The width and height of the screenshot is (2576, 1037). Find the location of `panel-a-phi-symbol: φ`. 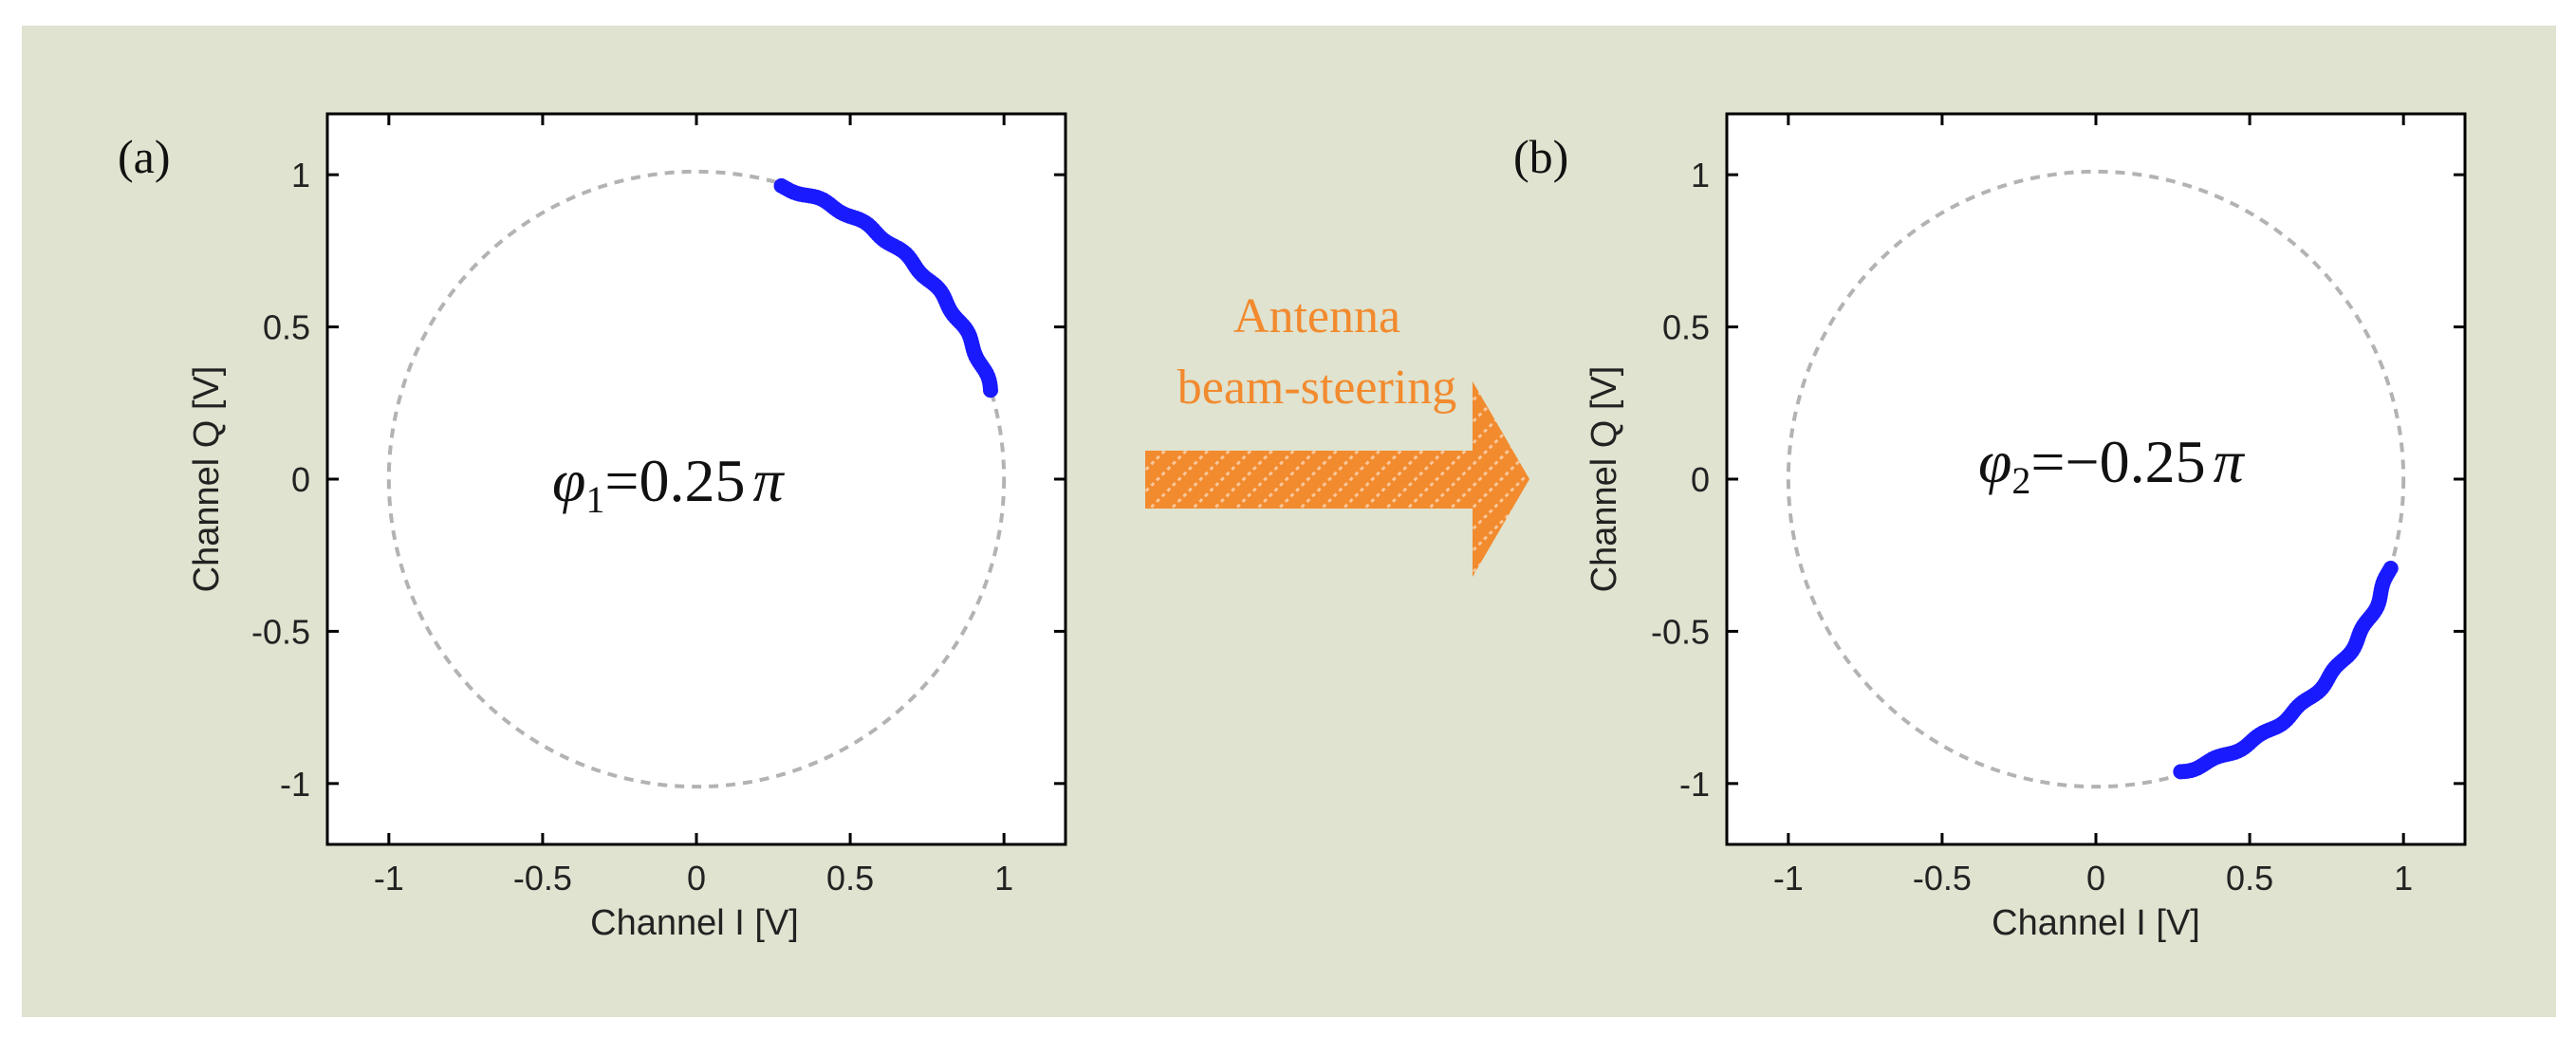

panel-a-phi-symbol: φ is located at coordinates (568, 480).